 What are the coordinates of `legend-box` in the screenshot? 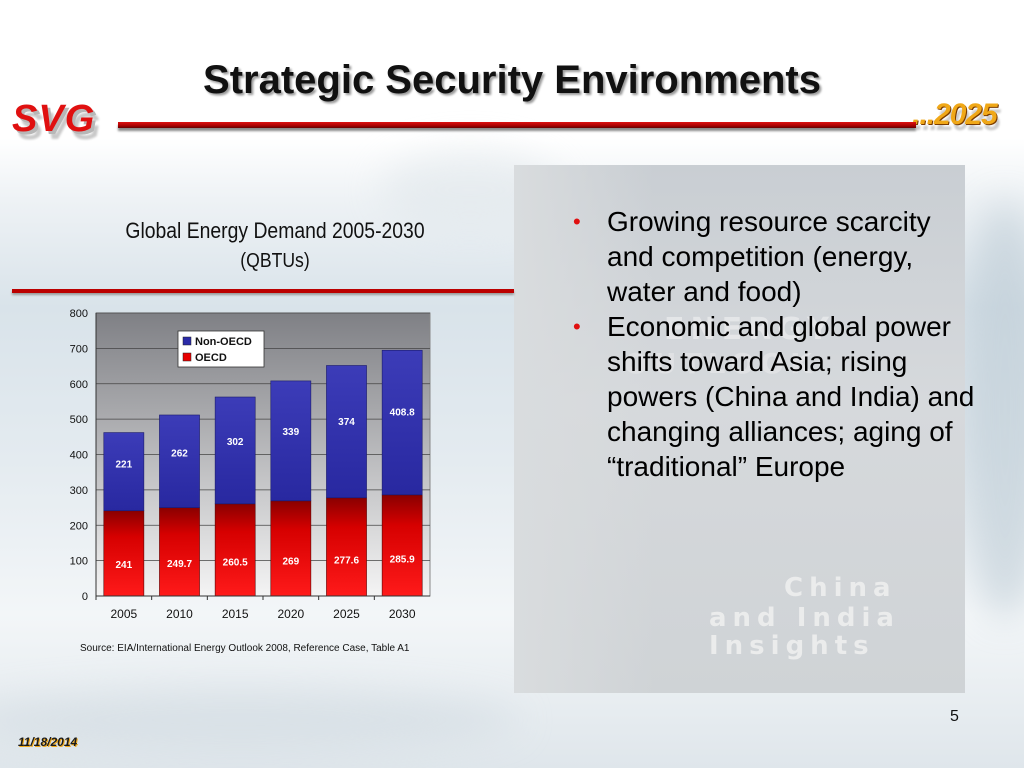 It's located at (221, 349).